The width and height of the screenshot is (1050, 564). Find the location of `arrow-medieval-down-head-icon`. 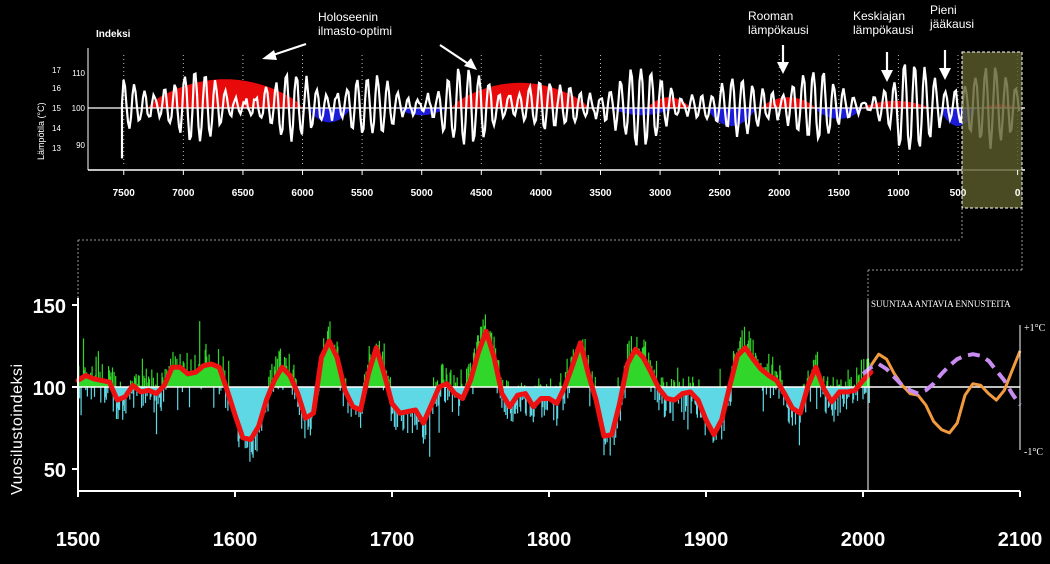

arrow-medieval-down-head-icon is located at coordinates (887, 76).